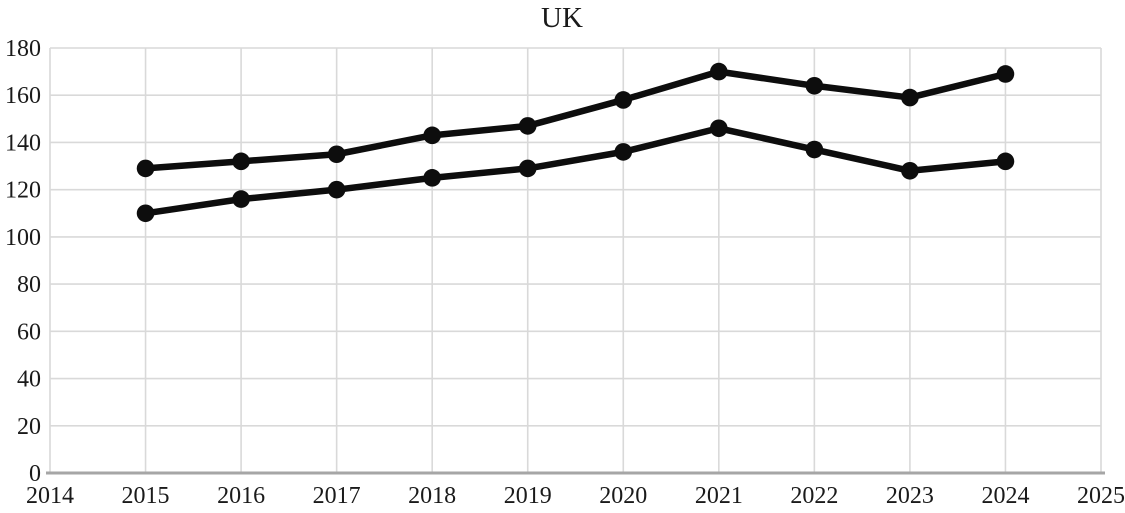  I want to click on y-tick-label: 180, so click(23, 49).